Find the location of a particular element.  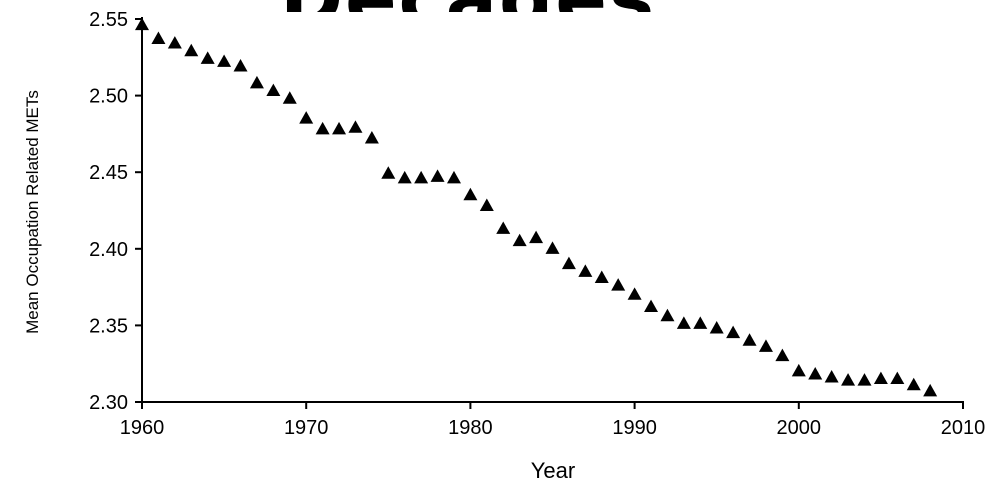

x-tick-label: 2000 is located at coordinates (799, 428).